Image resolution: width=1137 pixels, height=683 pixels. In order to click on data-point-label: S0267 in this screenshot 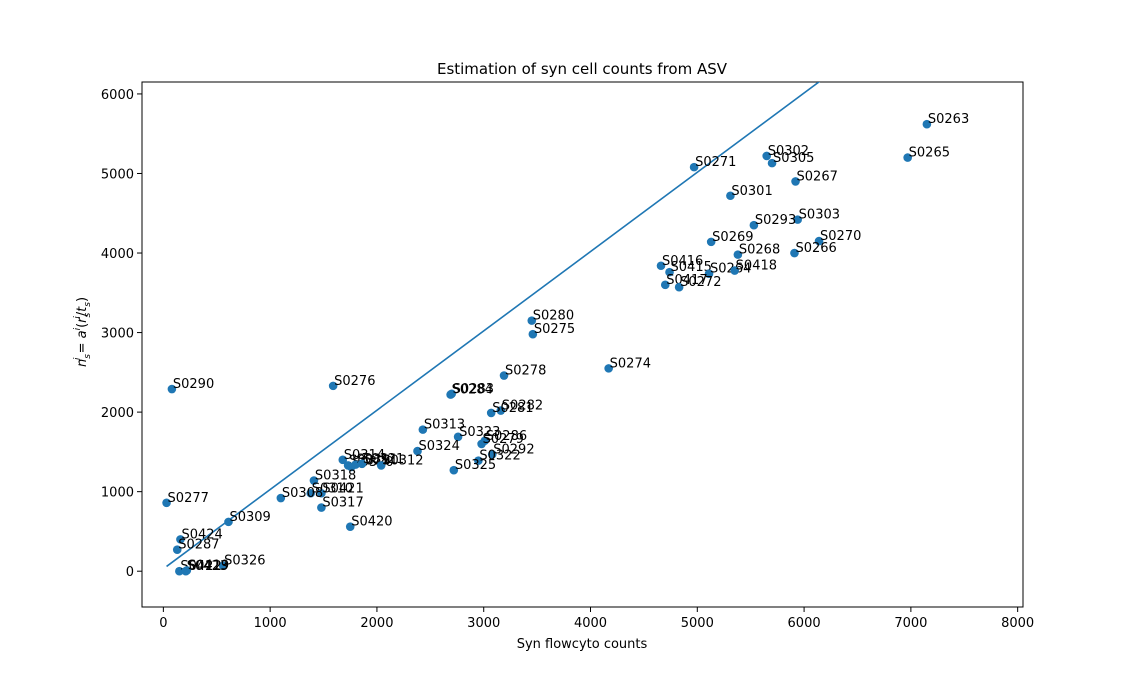, I will do `click(817, 176)`.